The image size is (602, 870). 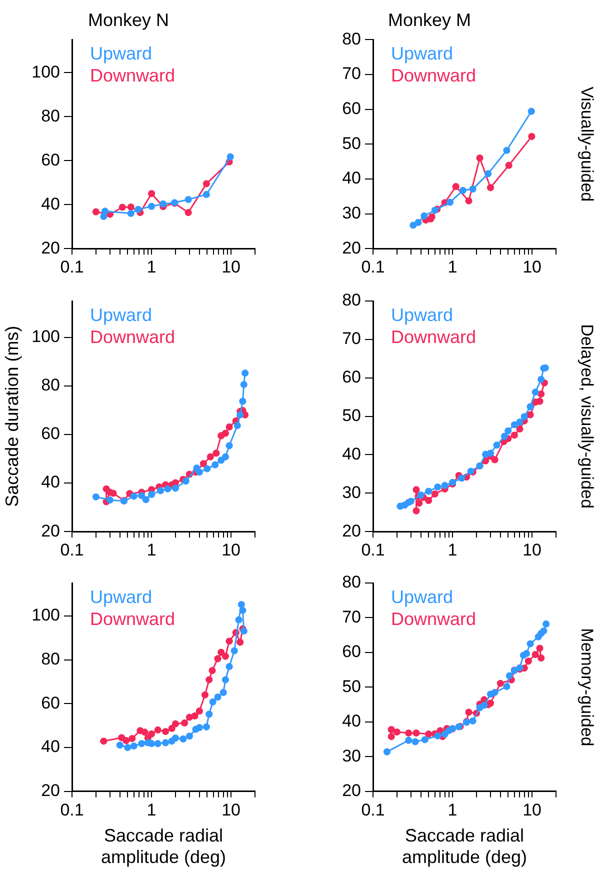 What do you see at coordinates (586, 687) in the screenshot?
I see `text: Memory-guided` at bounding box center [586, 687].